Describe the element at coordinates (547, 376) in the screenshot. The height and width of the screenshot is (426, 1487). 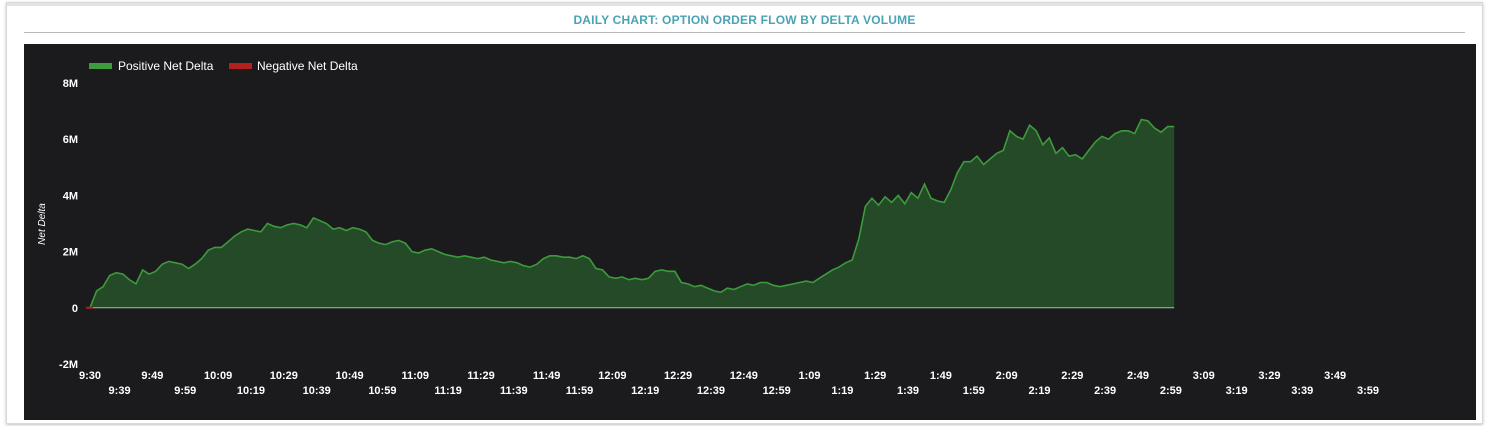
I see `x-tick-label: 11:49` at that location.